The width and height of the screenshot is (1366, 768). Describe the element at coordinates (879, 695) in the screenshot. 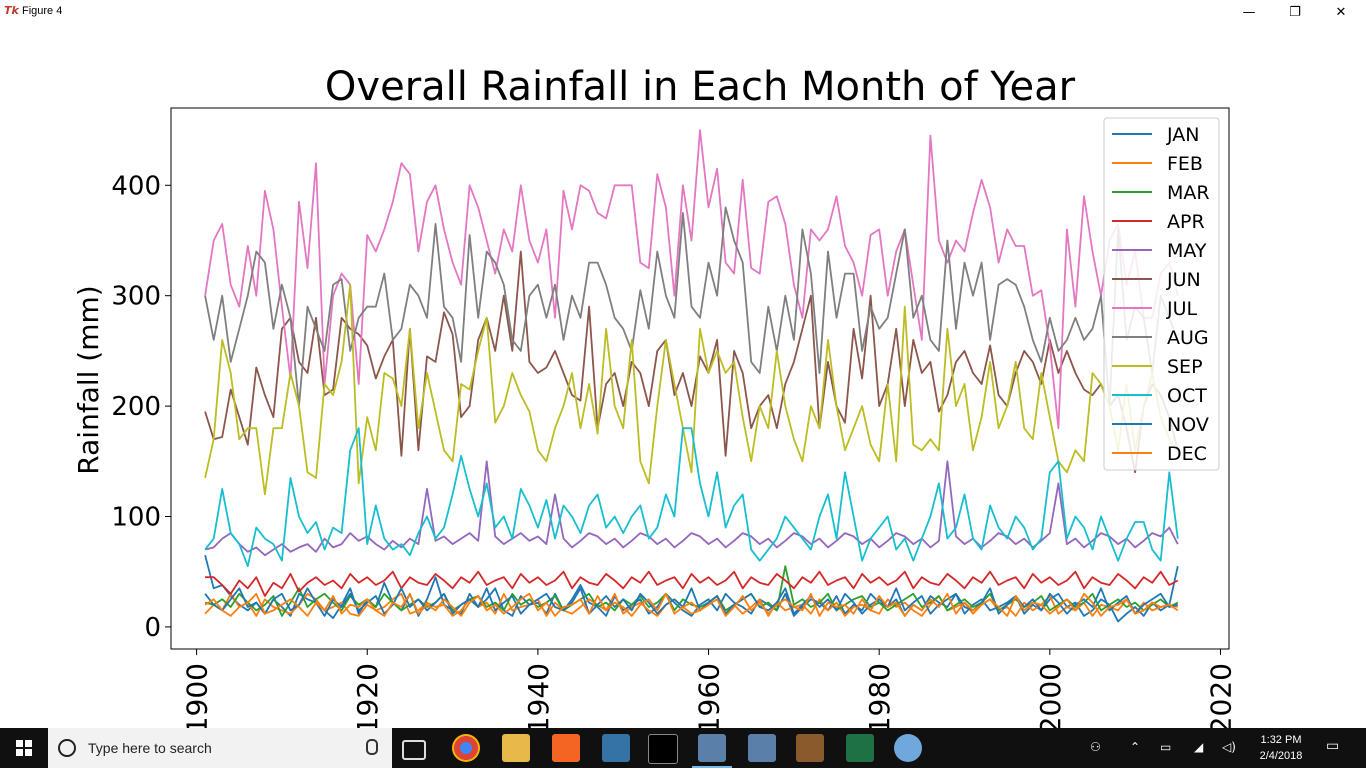

I see `x-tick-label: 1980` at that location.